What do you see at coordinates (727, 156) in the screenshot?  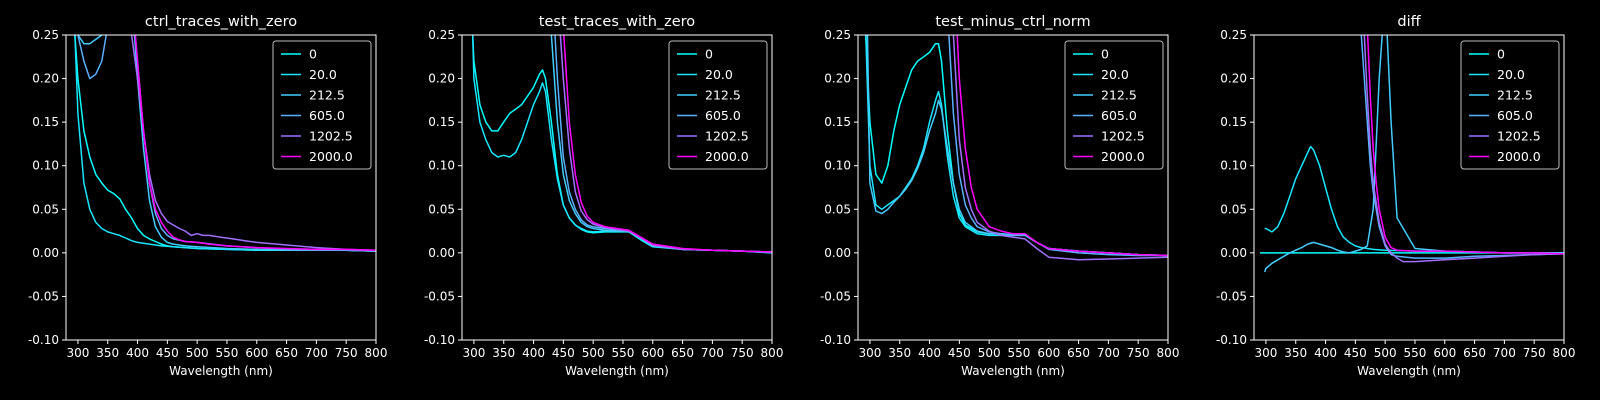 I see `legend-entry: 2000.0` at bounding box center [727, 156].